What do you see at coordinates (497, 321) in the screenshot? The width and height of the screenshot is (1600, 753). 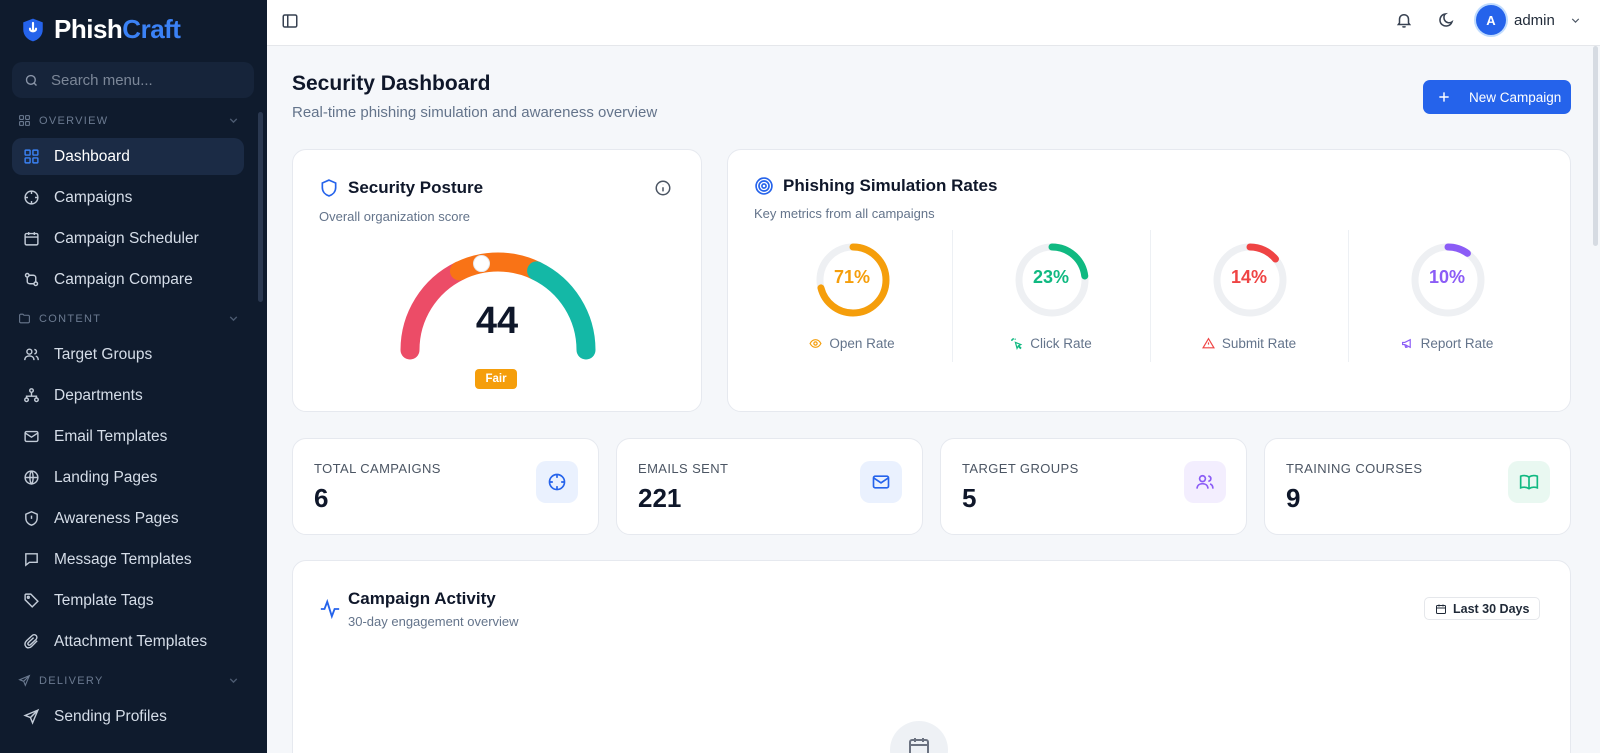 I see `security-score: 44` at bounding box center [497, 321].